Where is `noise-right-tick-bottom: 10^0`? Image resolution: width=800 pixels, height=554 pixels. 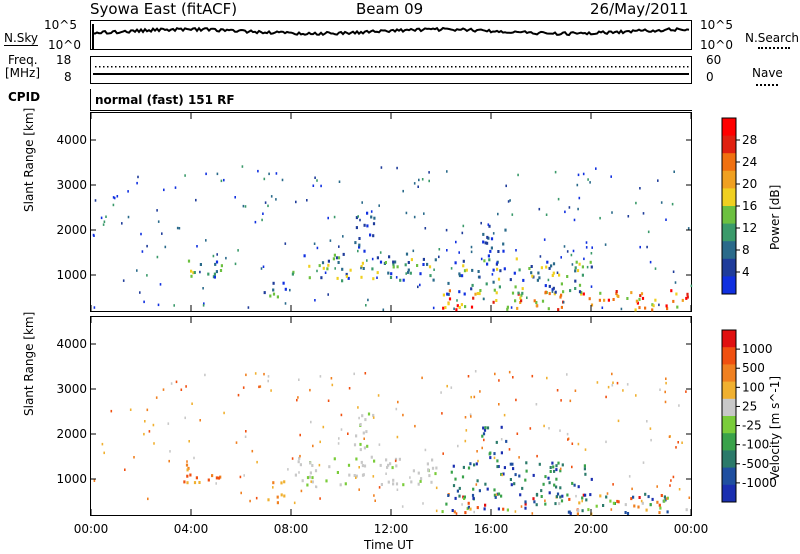 noise-right-tick-bottom: 10^0 is located at coordinates (716, 45).